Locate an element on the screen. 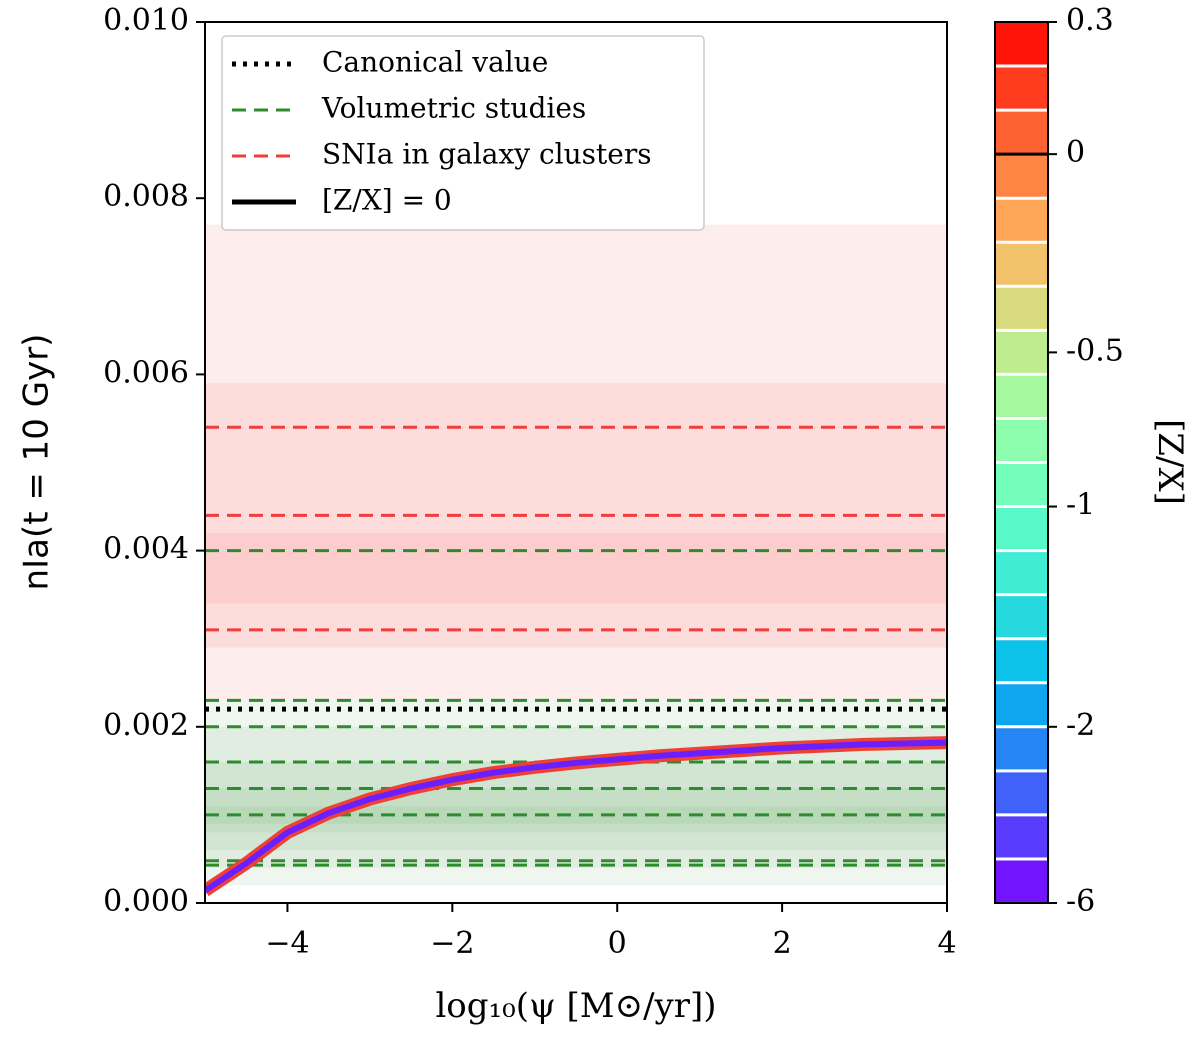  legend-label: [Z/X] = 0 is located at coordinates (387, 200).